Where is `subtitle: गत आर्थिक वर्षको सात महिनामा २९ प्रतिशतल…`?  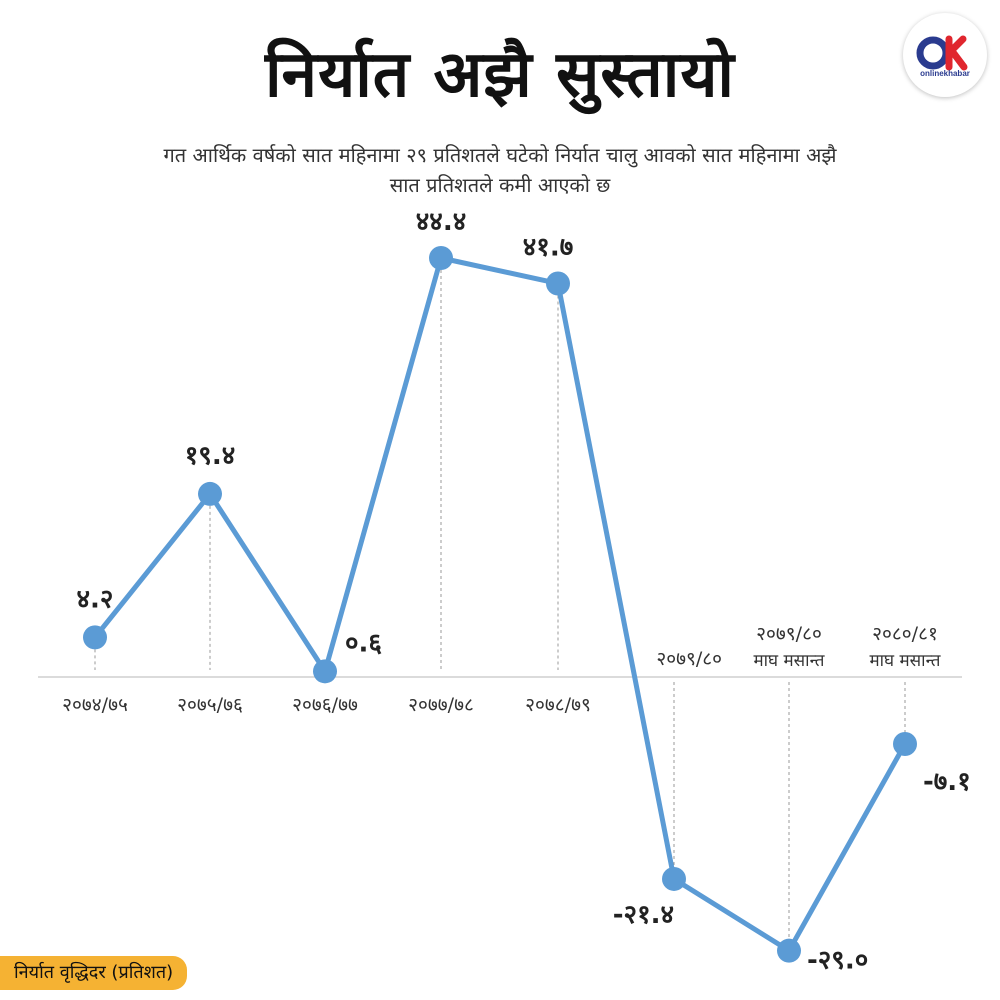
subtitle: गत आर्थिक वर्षको सात महिनामा २९ प्रतिशतल… is located at coordinates (500, 170).